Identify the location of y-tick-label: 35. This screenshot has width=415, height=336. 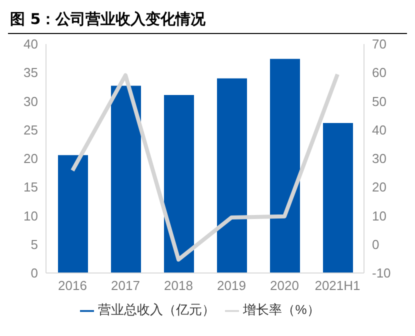
(31, 72).